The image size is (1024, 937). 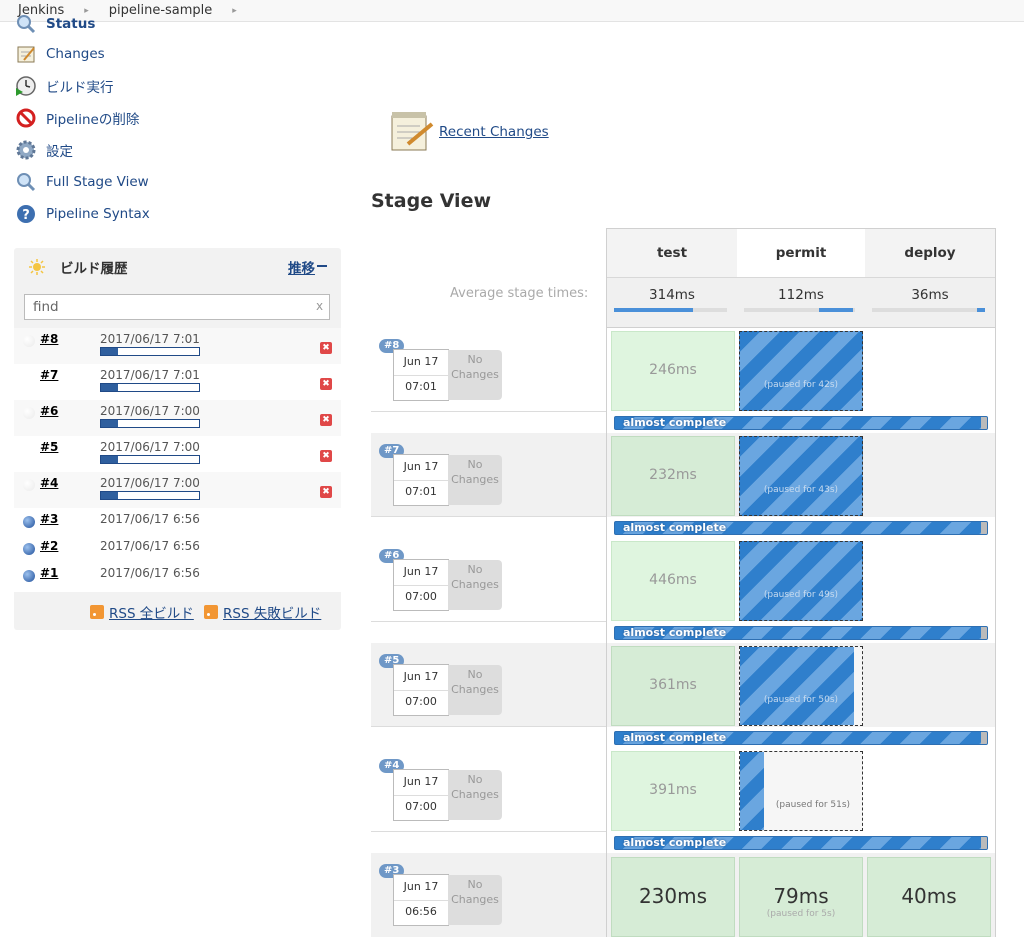 What do you see at coordinates (49, 546) in the screenshot?
I see `build-number-link: #2` at bounding box center [49, 546].